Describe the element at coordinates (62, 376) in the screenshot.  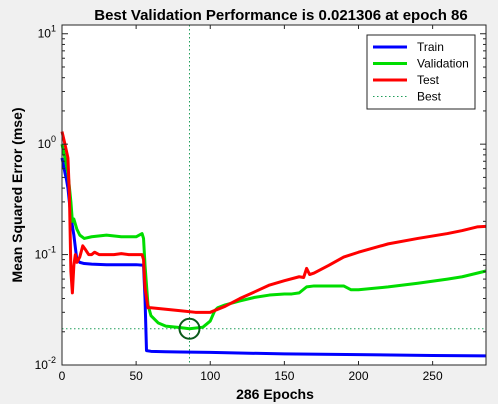
I see `x-tick-label: 0` at that location.